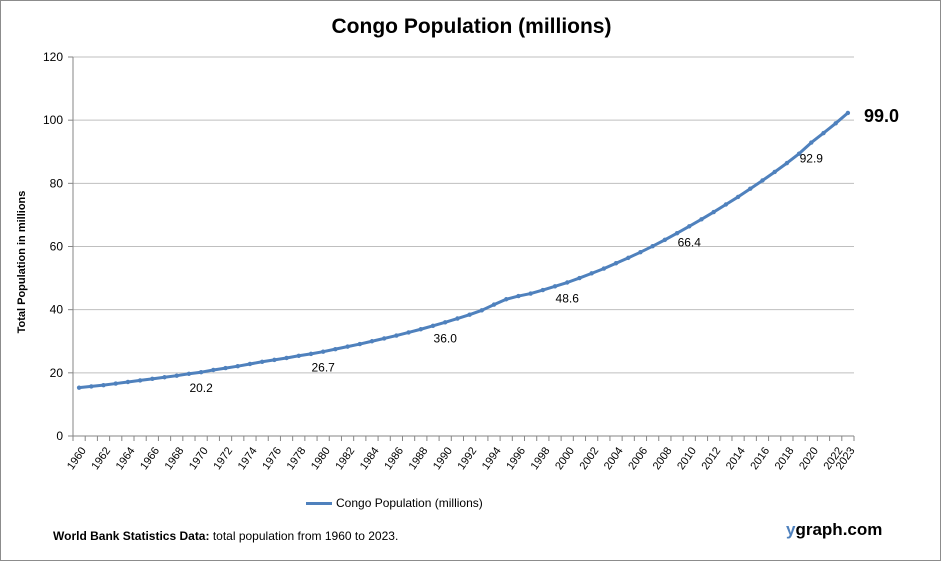  Describe the element at coordinates (471, 26) in the screenshot. I see `chart-title: Congo Population (millions)` at that location.